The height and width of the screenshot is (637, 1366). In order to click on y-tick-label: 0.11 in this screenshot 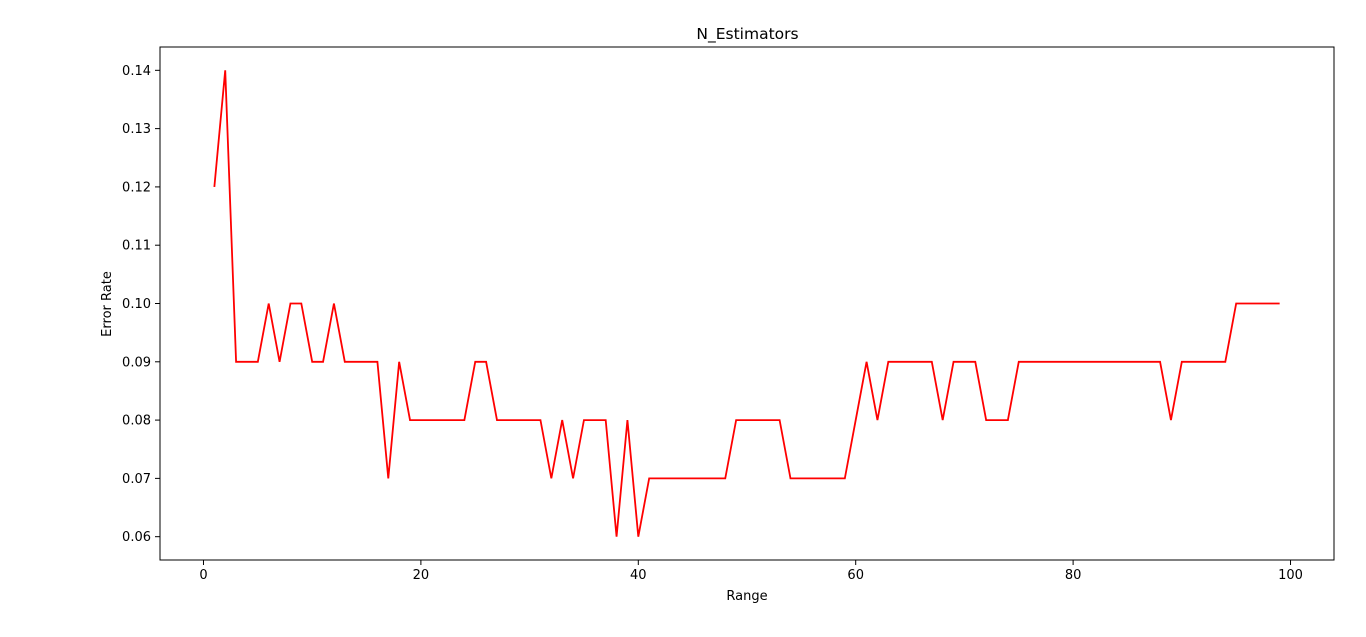, I will do `click(136, 246)`.